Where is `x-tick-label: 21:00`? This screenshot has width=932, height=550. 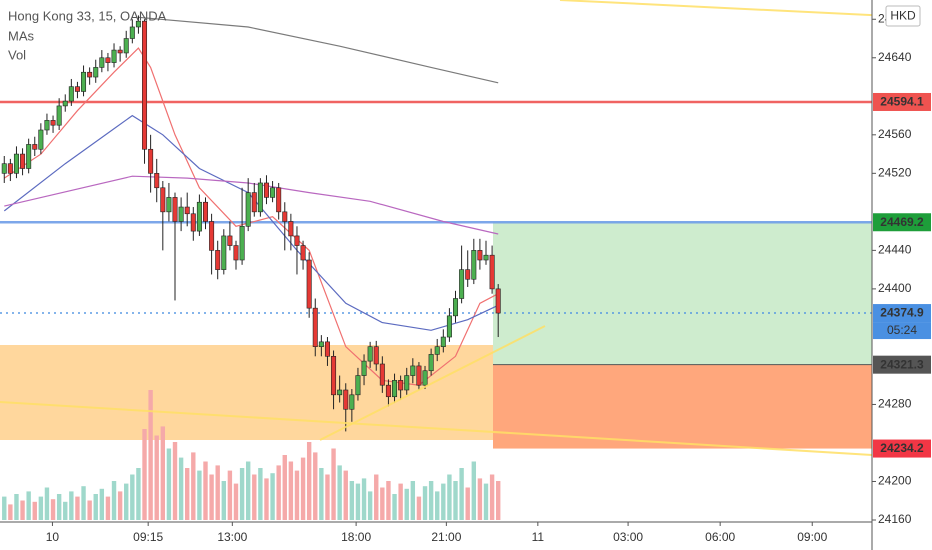
x-tick-label: 21:00 is located at coordinates (446, 537).